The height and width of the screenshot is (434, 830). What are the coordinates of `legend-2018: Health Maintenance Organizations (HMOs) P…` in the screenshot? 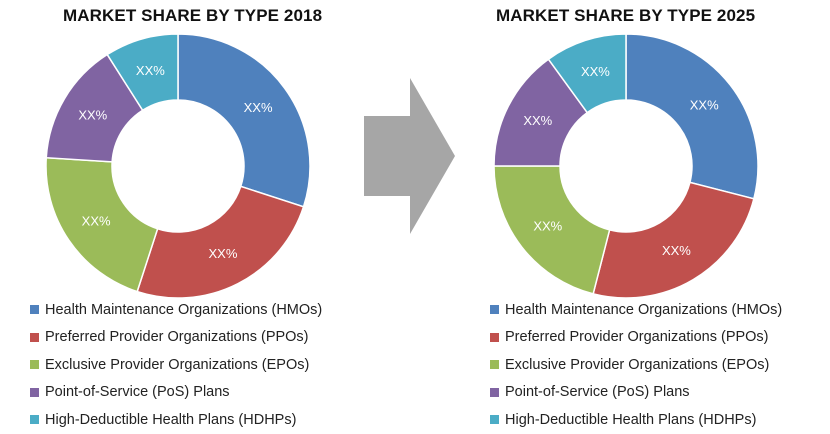 It's located at (176, 365).